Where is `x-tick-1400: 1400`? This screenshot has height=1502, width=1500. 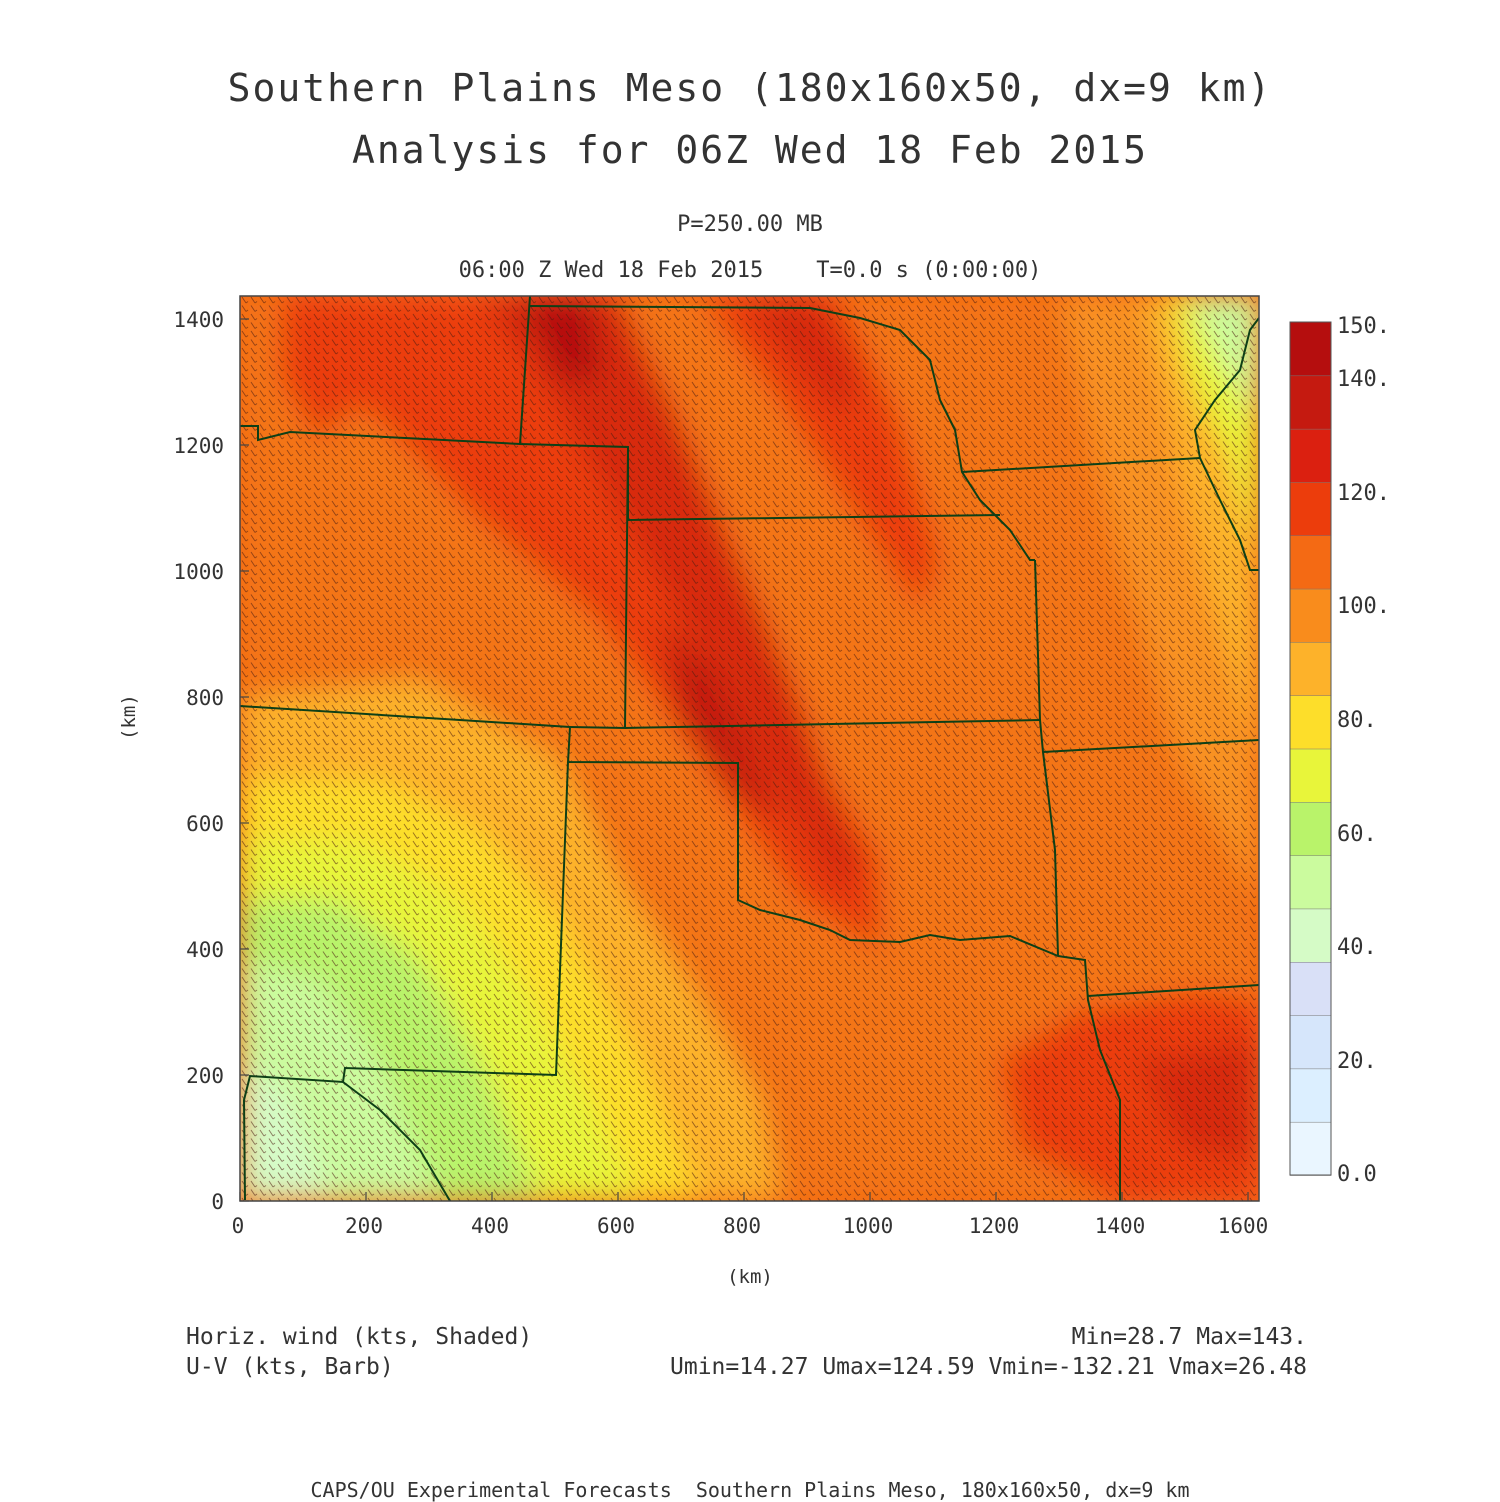
x-tick-1400: 1400 is located at coordinates (1120, 1226).